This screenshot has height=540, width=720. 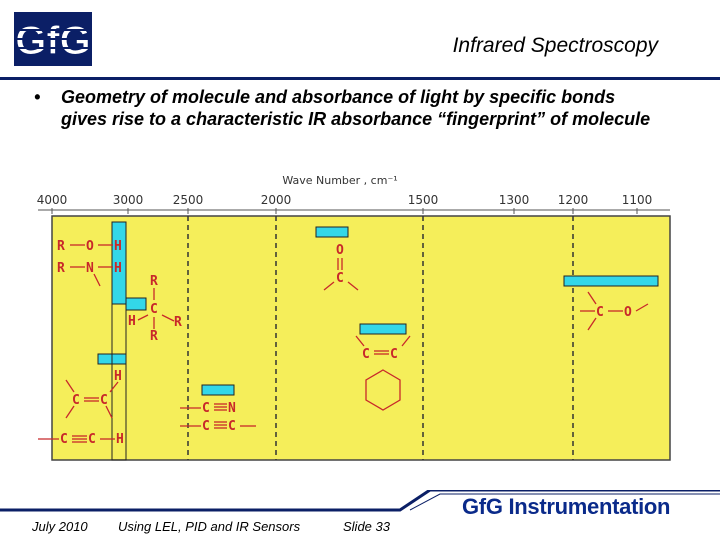 What do you see at coordinates (188, 200) in the screenshot?
I see `tick-label-2500: 2500` at bounding box center [188, 200].